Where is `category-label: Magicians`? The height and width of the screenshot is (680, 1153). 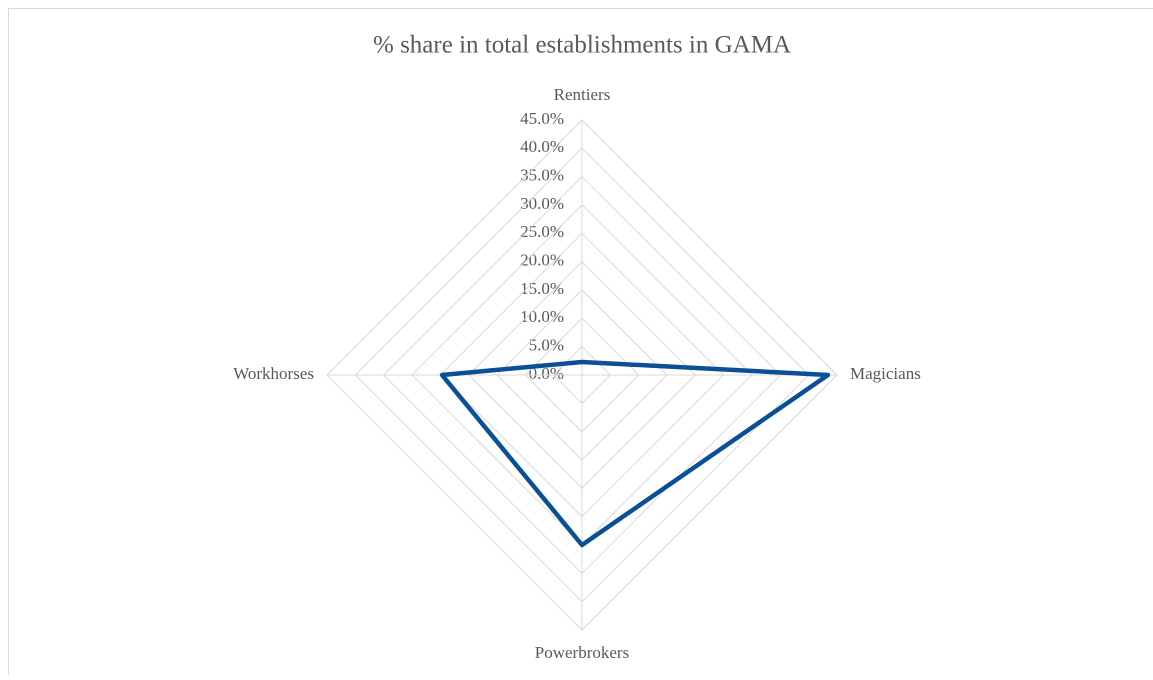 category-label: Magicians is located at coordinates (885, 373).